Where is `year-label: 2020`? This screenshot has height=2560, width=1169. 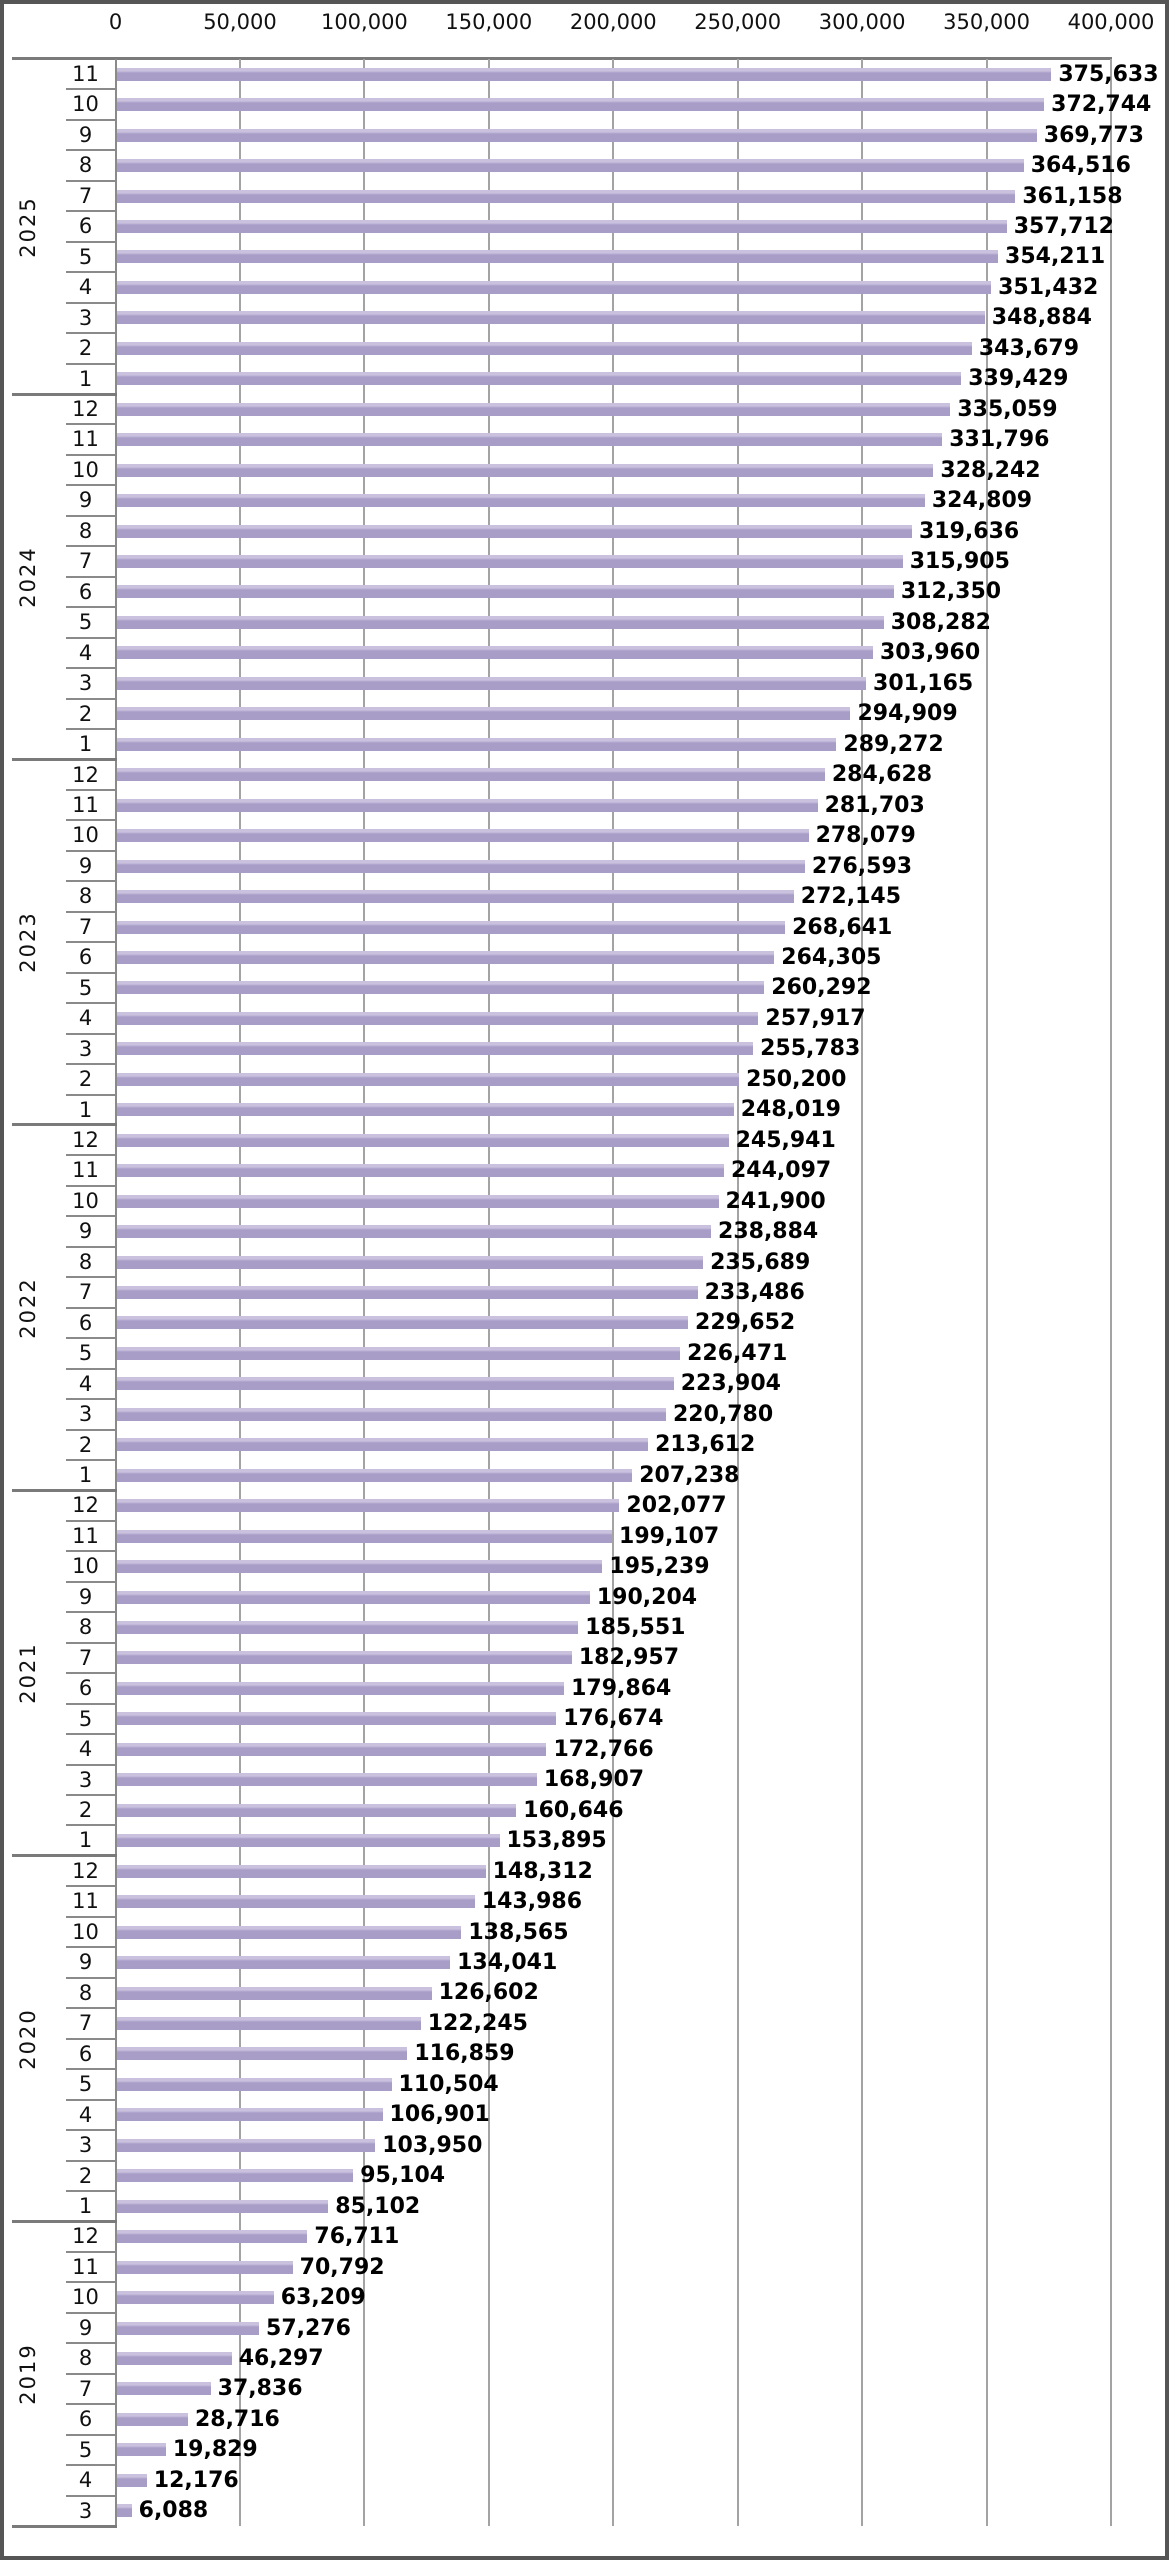
year-label: 2020 is located at coordinates (28, 2038).